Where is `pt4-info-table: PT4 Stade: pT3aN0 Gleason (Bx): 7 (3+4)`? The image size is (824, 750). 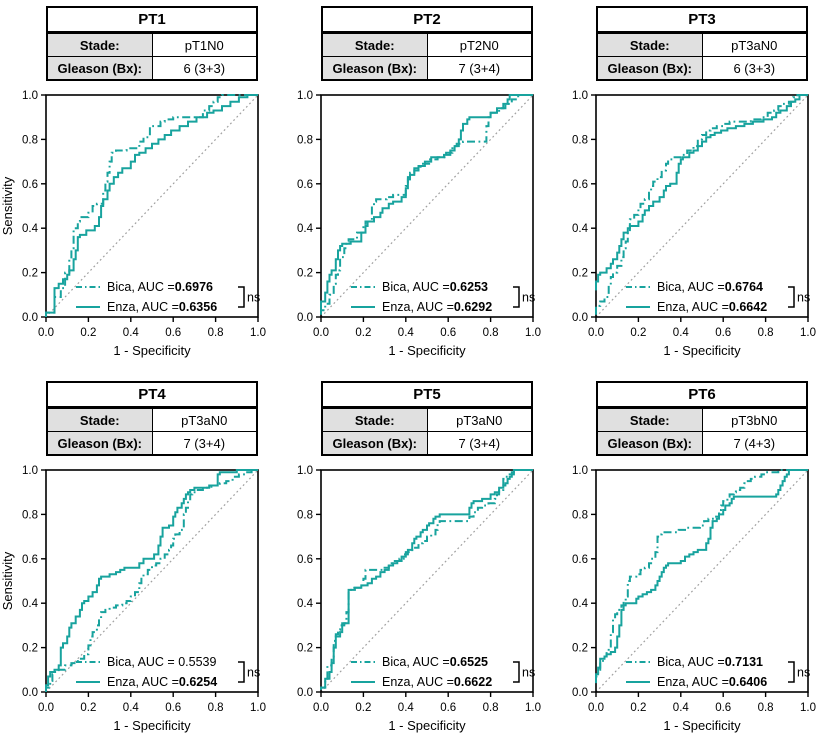 pt4-info-table: PT4 Stade: pT3aN0 Gleason (Bx): 7 (3+4) is located at coordinates (152, 418).